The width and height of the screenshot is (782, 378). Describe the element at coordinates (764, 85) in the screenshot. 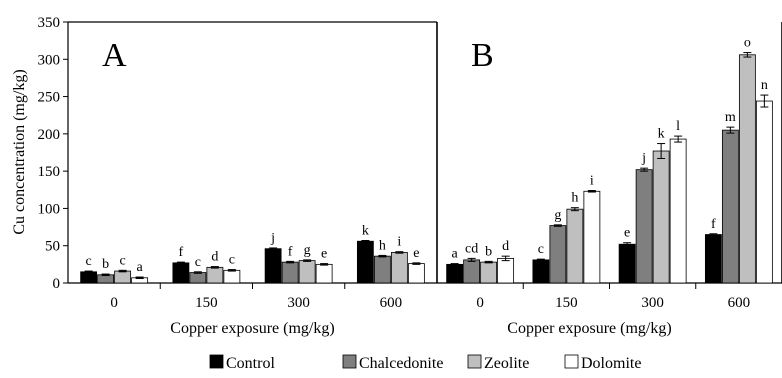

I see `significance-letter: n` at that location.